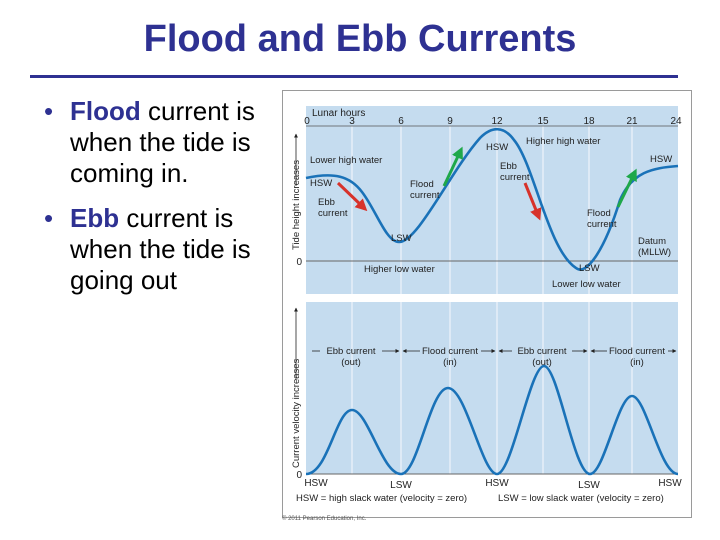 This screenshot has width=720, height=540. I want to click on slack-ticks: HSW LSW HSW LSW HSW, so click(493, 484).